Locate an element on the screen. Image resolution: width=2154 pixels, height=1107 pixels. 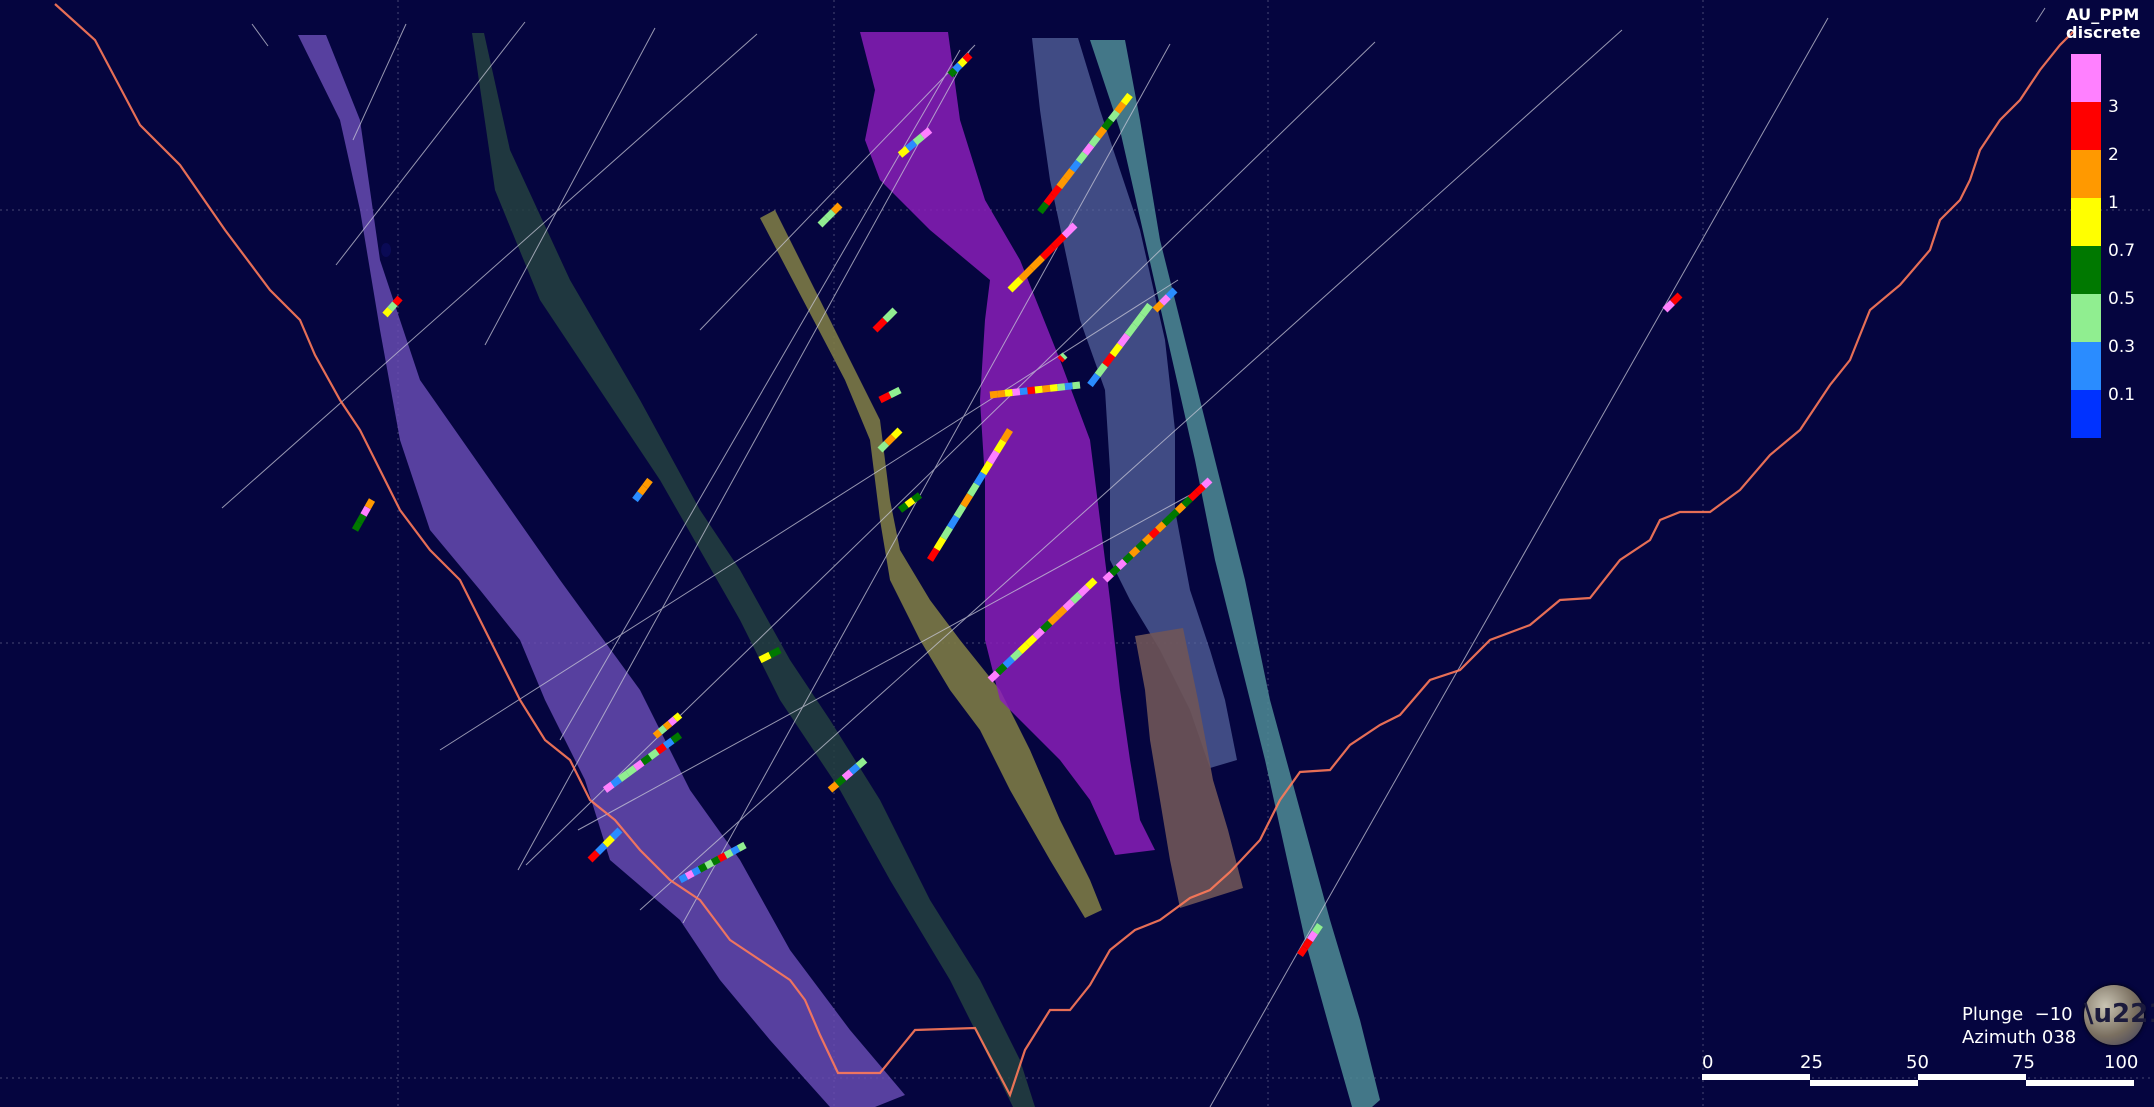
vein-slate is located at coordinates (1134, 403).